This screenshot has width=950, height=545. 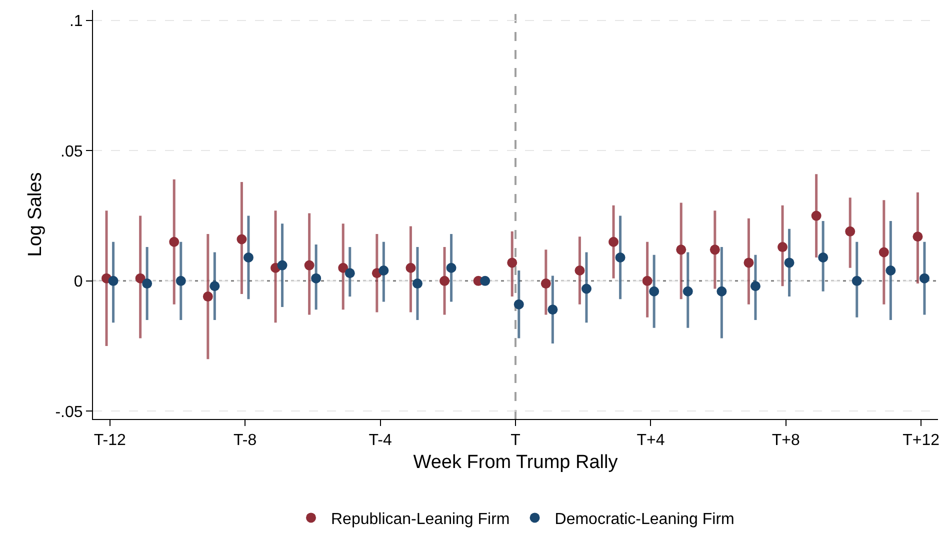 I want to click on x-axis-title: Week From Trump Rally, so click(x=515, y=462).